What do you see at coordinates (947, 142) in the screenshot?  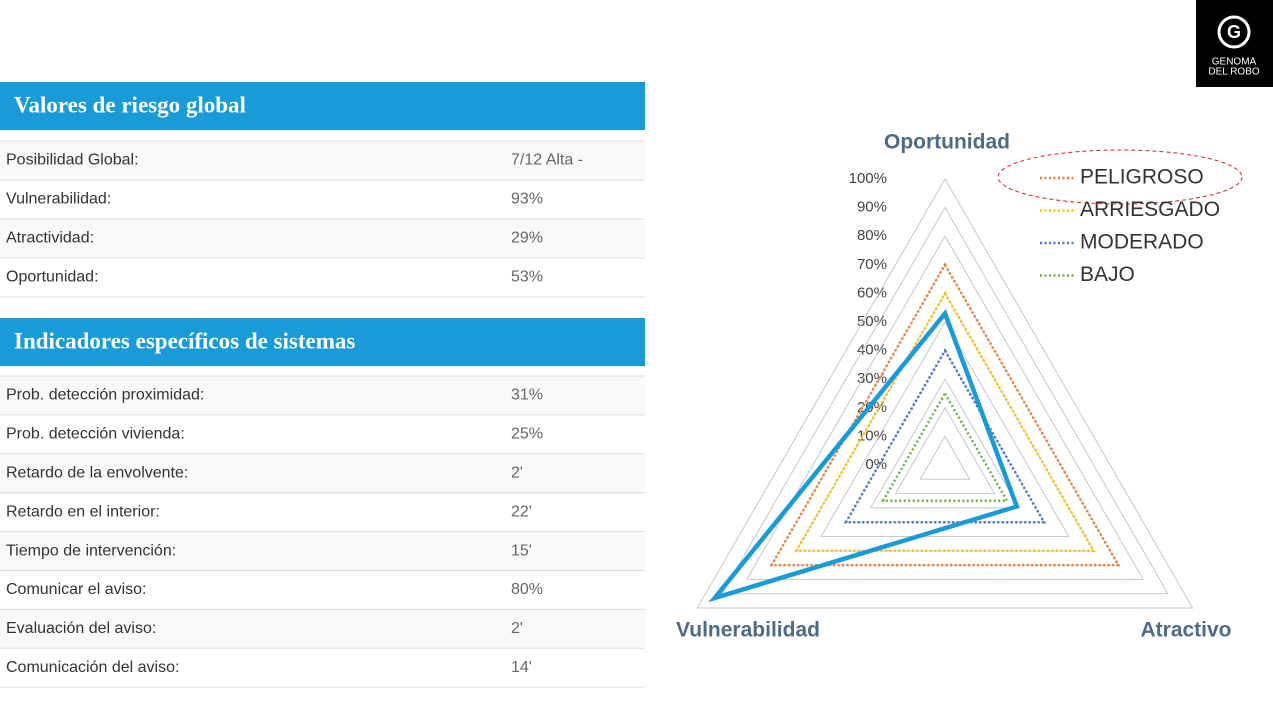 I see `axis-label: Oportunidad` at bounding box center [947, 142].